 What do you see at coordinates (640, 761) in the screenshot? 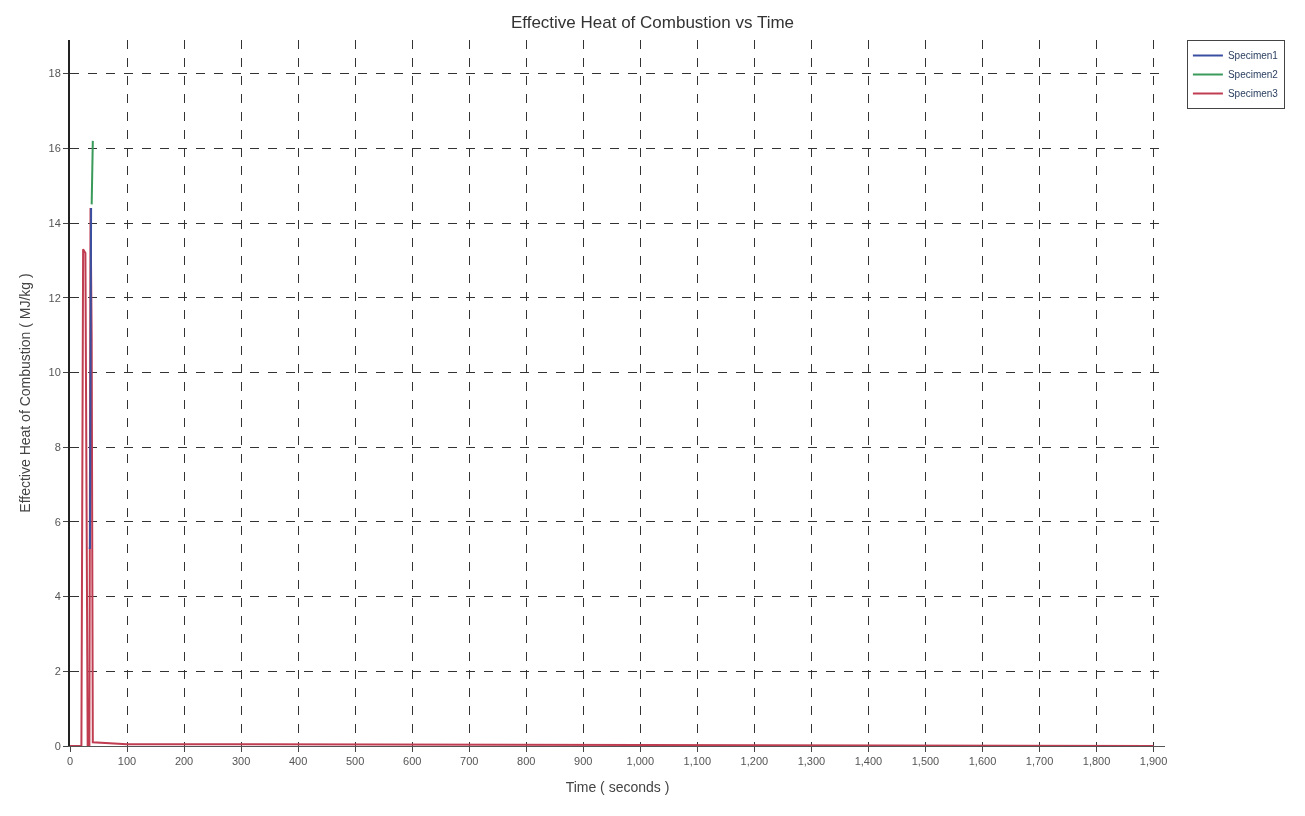
I see `x-tick-label: 1,000` at bounding box center [640, 761].